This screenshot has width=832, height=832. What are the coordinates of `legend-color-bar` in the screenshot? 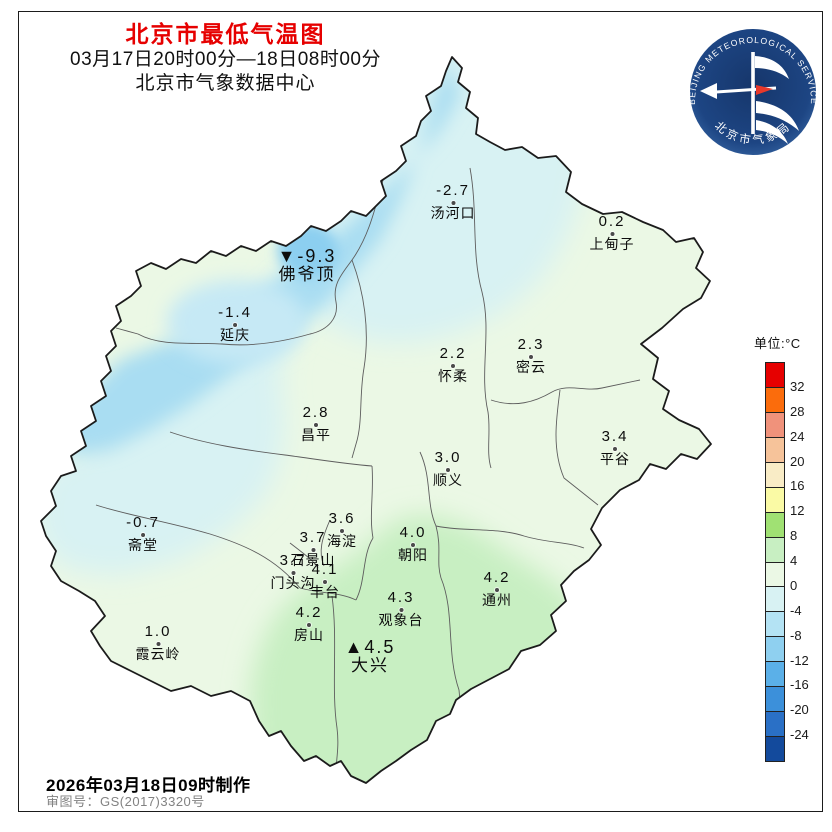 It's located at (775, 562).